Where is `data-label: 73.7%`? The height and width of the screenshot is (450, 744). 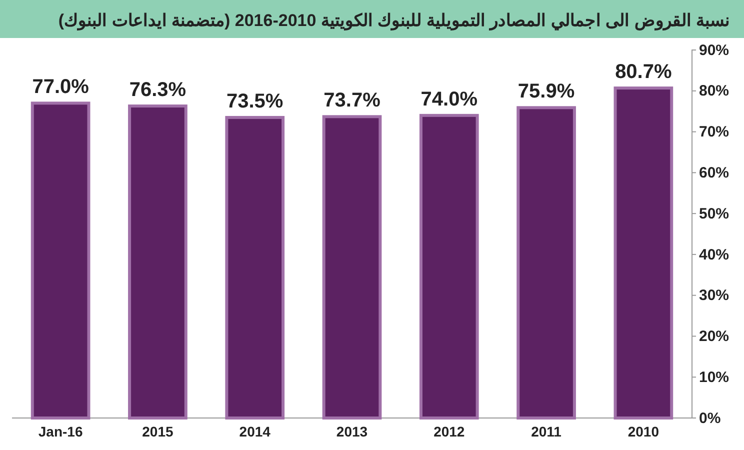
data-label: 73.7% is located at coordinates (352, 101).